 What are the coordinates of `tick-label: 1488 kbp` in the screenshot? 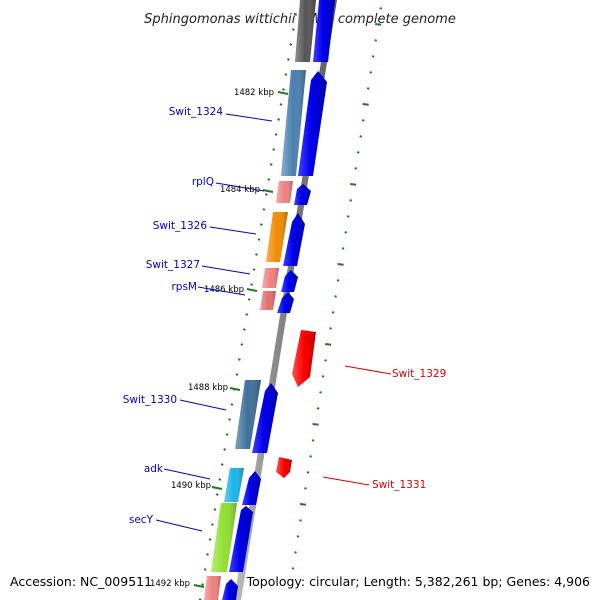 It's located at (208, 388).